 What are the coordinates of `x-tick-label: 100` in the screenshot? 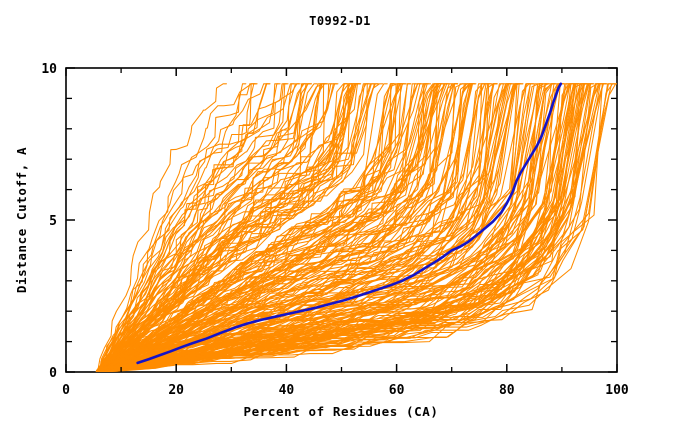 It's located at (617, 390).